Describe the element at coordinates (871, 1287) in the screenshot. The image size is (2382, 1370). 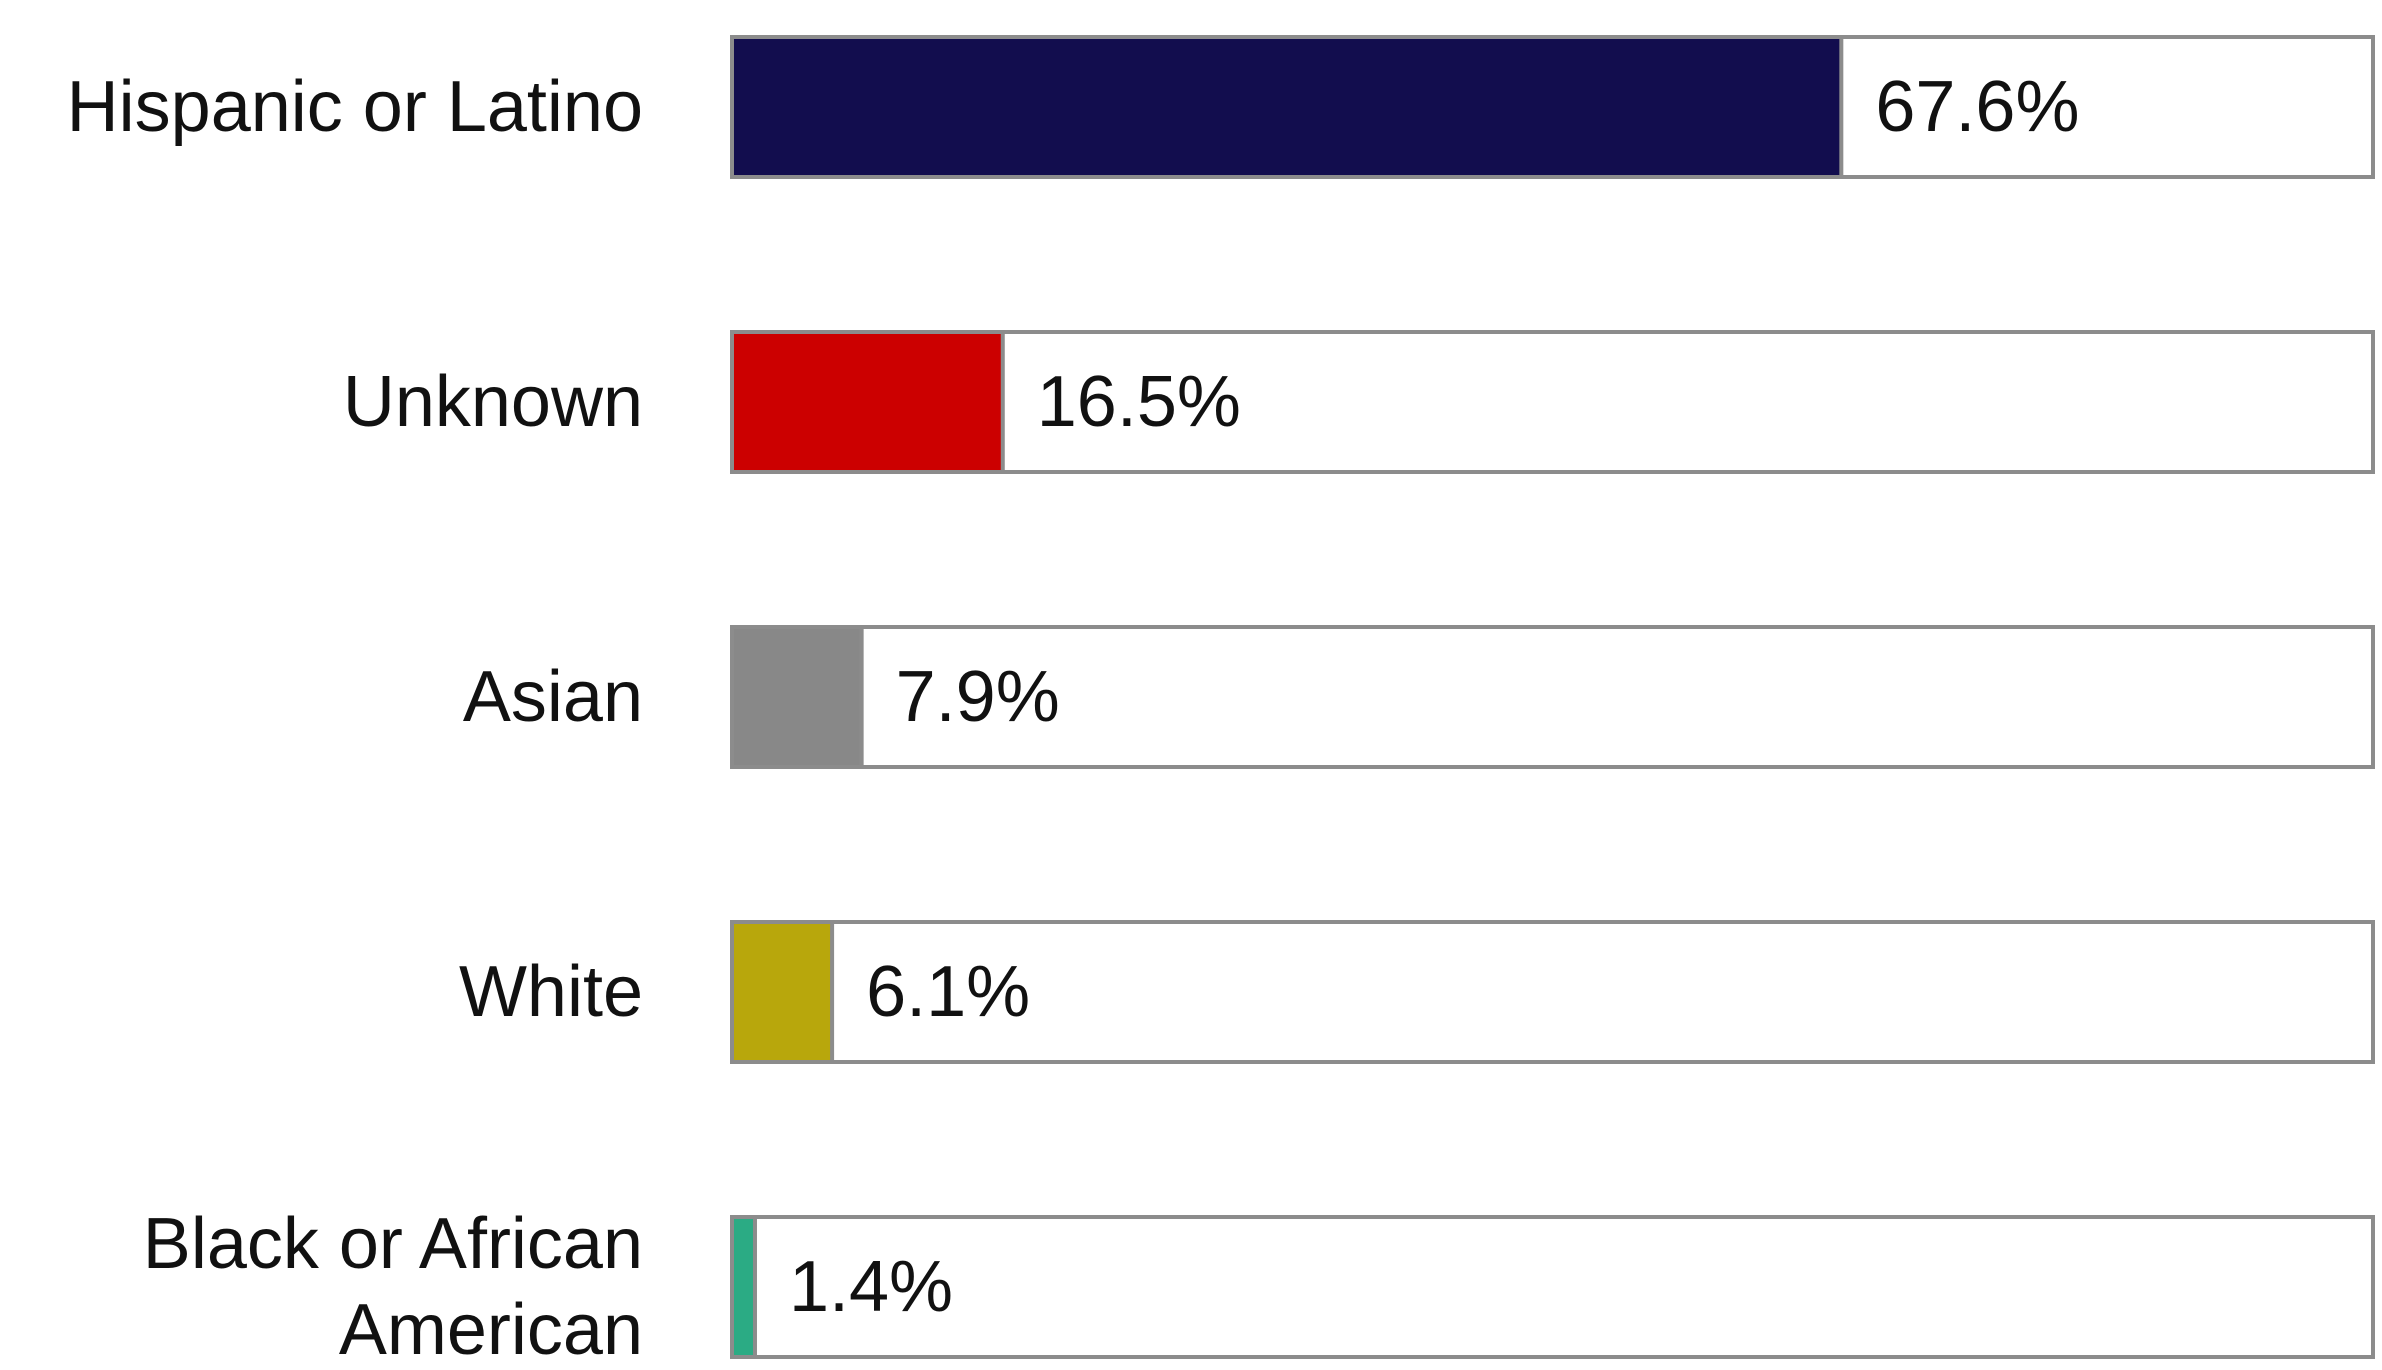
I see `value-label: 1.4%` at that location.